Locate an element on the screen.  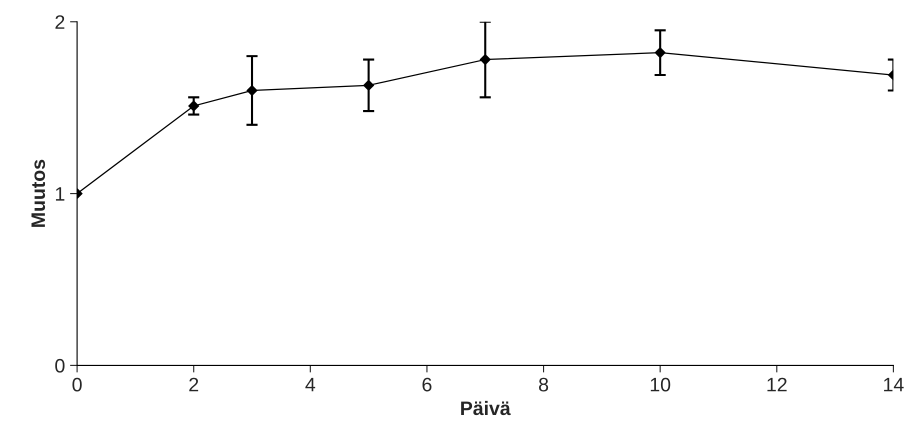
x-tick-label: 14 is located at coordinates (894, 385).